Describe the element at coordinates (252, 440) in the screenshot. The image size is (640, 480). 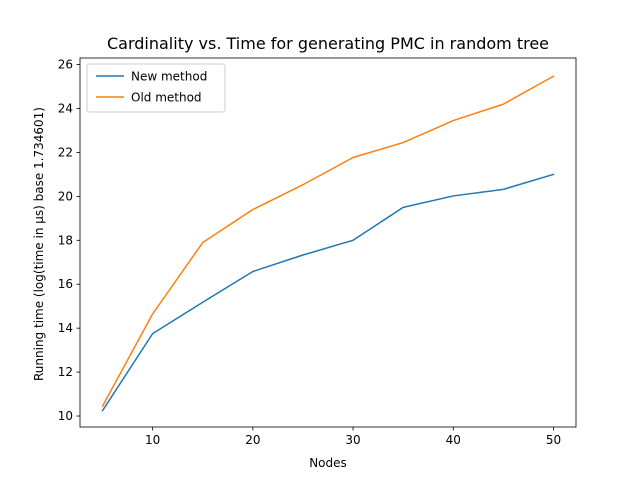
I see `x-tick-label: 20` at that location.